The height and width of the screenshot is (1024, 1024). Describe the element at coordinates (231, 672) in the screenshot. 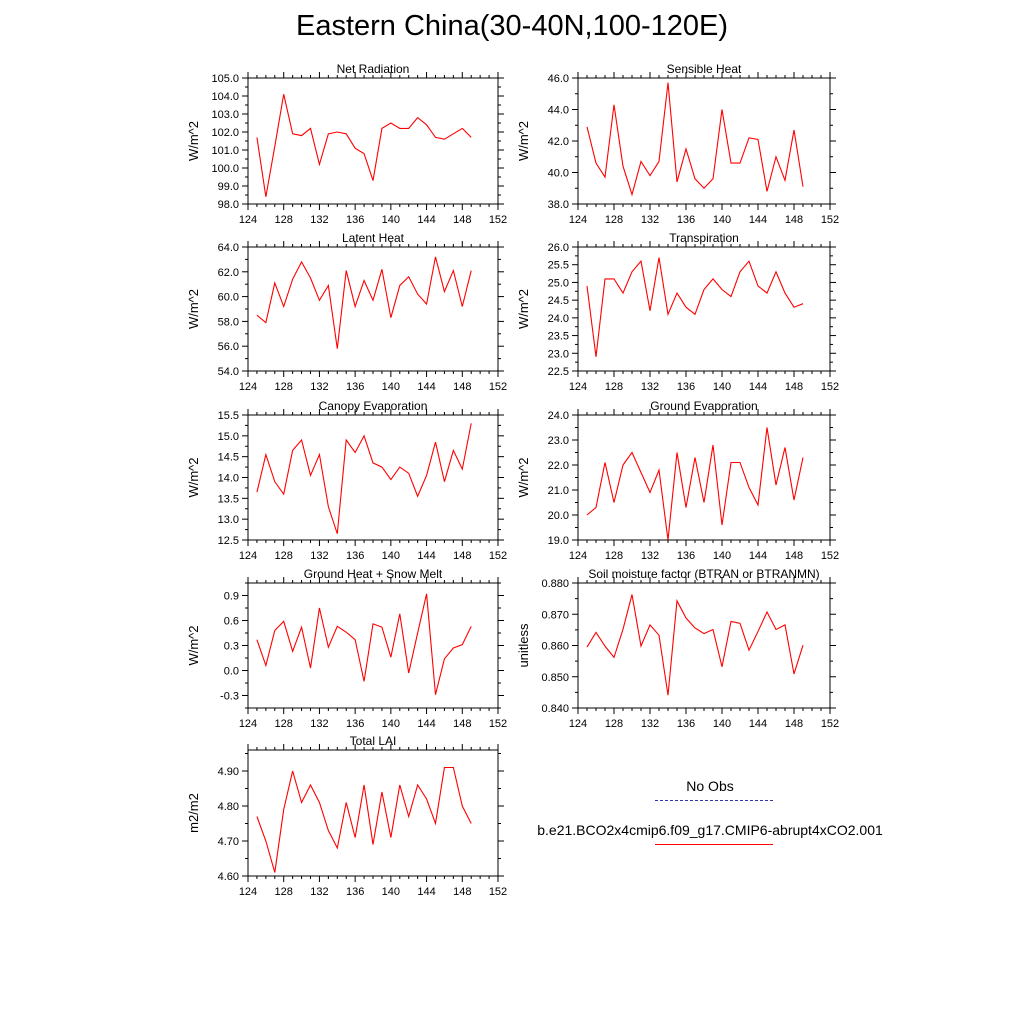

I see `y-tick-label: 0.0` at that location.